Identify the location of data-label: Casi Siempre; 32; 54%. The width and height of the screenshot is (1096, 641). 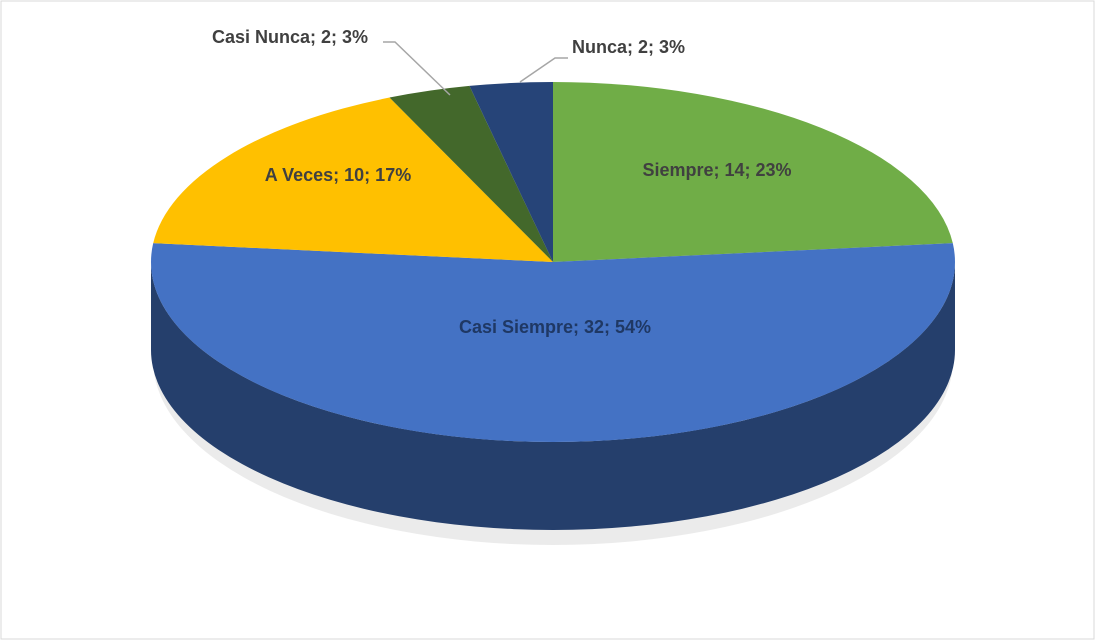
(555, 327).